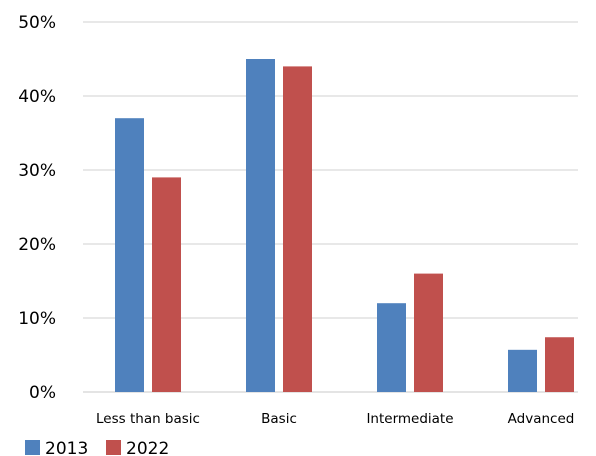 This screenshot has width=596, height=456. What do you see at coordinates (522, 370) in the screenshot?
I see `bar-2013-advanced` at bounding box center [522, 370].